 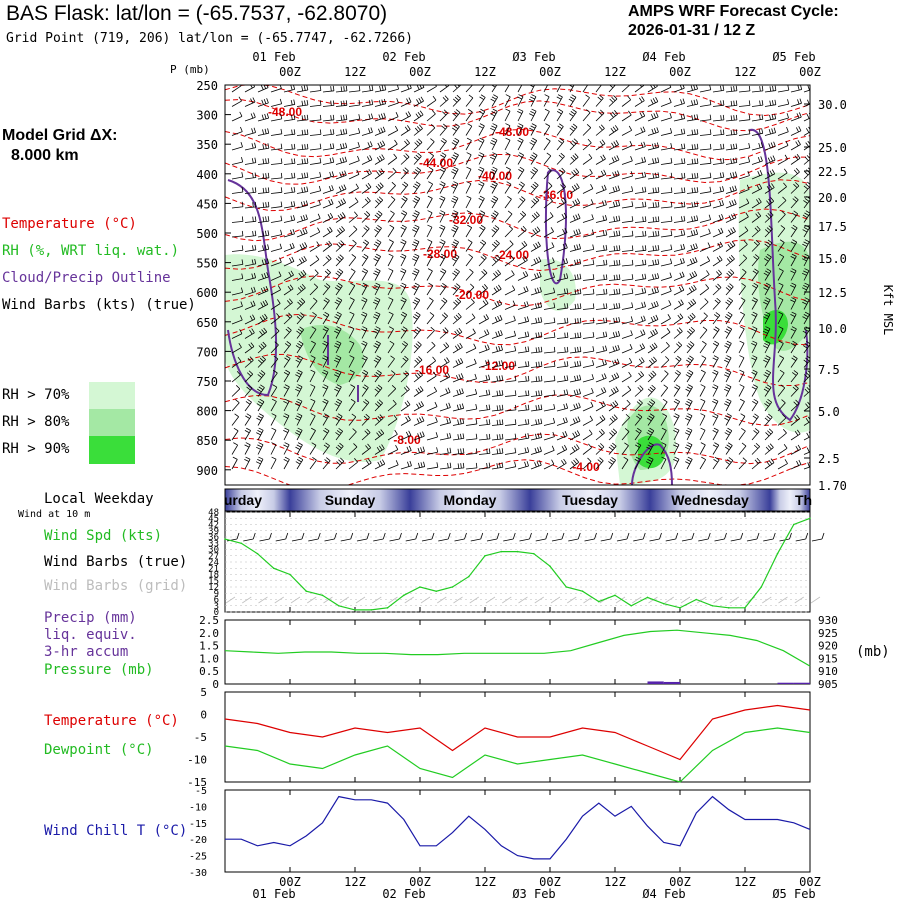 What do you see at coordinates (213, 563) in the screenshot?
I see `wind-speed-tick-label: 24` at bounding box center [213, 563].